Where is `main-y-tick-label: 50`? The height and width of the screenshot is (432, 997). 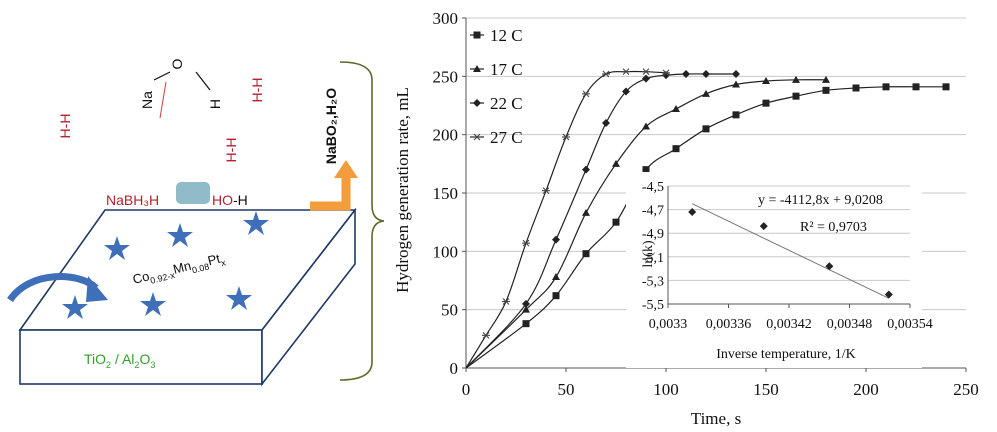 main-y-tick-label: 50 is located at coordinates (449, 310).